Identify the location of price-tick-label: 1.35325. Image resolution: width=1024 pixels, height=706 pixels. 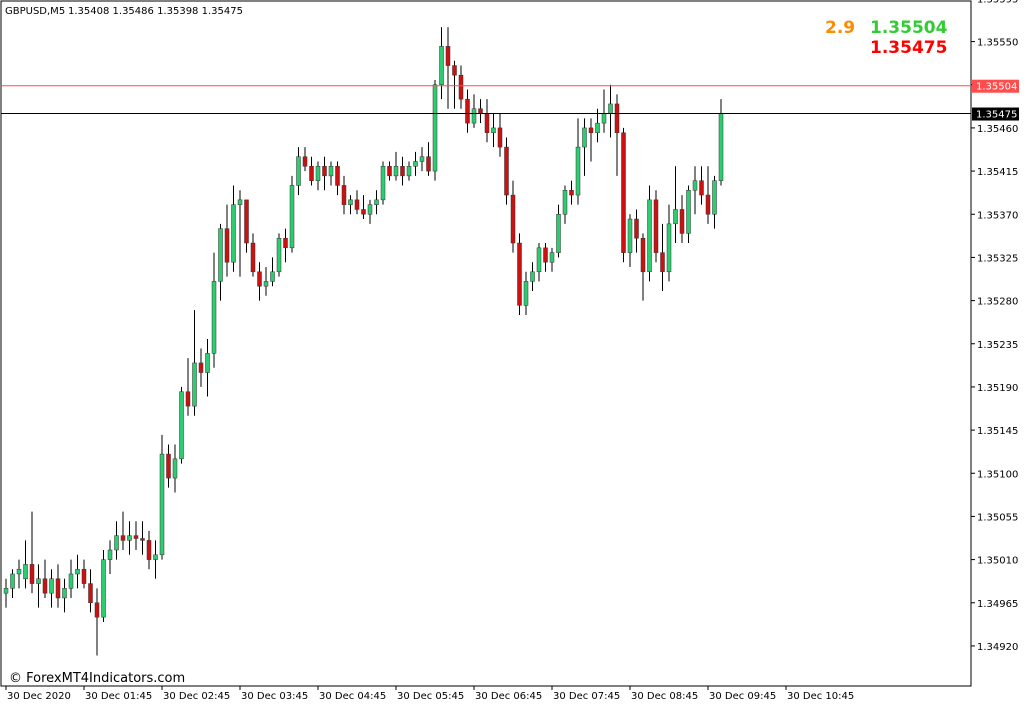
(997, 258).